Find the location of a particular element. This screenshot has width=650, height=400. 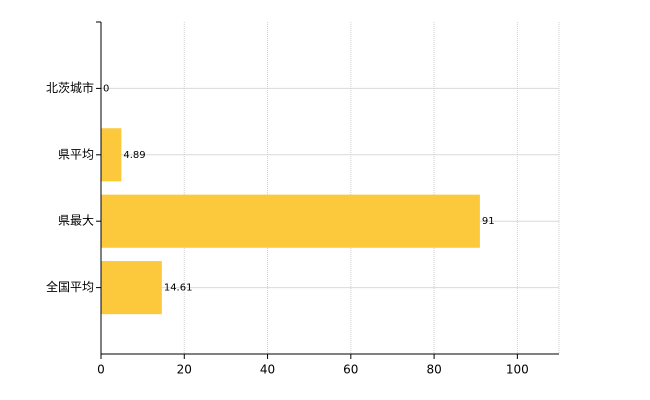

value-label: 0 is located at coordinates (106, 88).